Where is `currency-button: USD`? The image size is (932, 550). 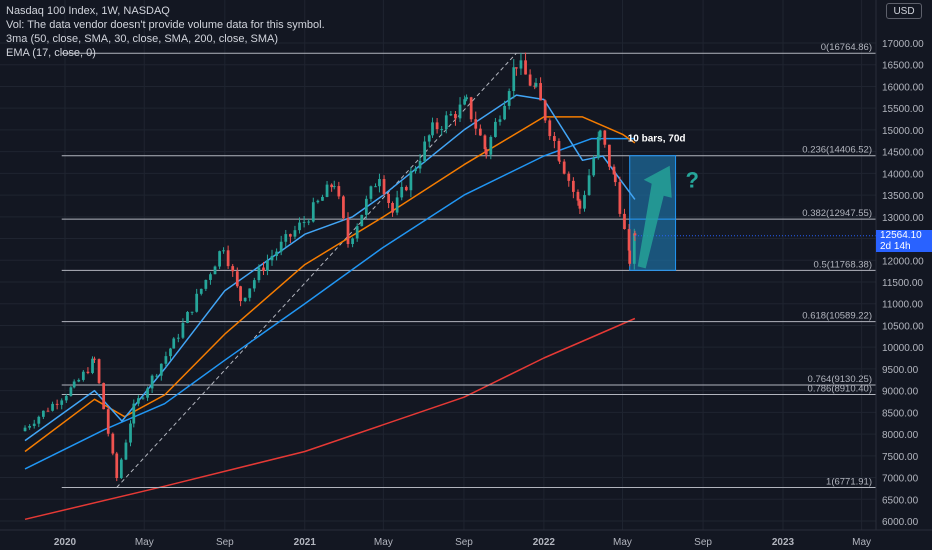 currency-button: USD is located at coordinates (904, 11).